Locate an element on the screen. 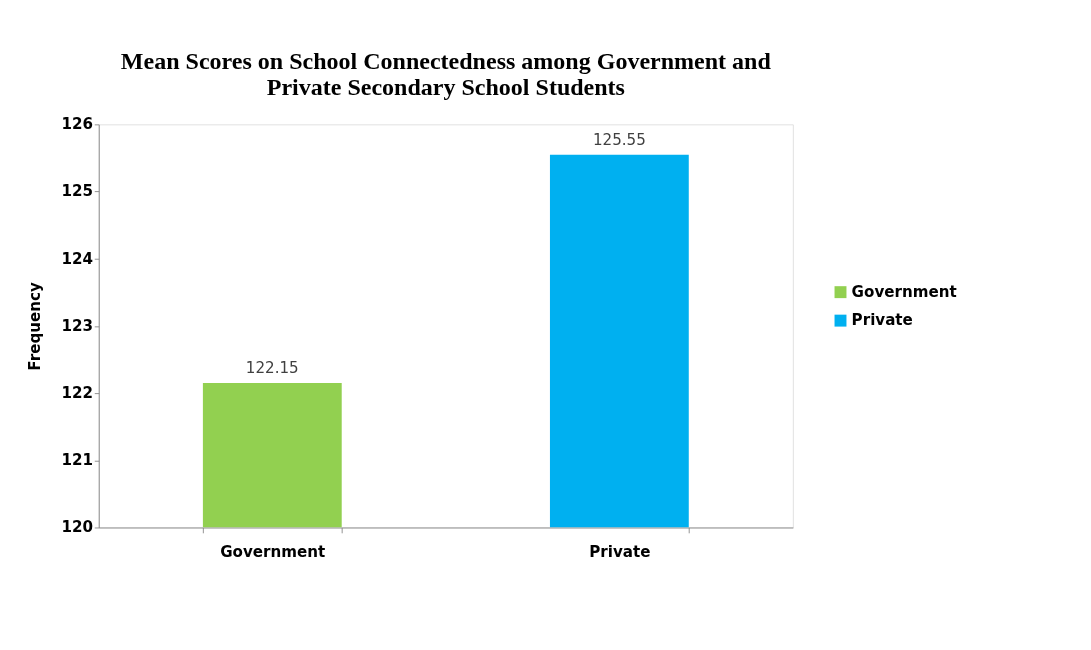 The image size is (1091, 650). y-tick-label: 122 is located at coordinates (77, 393).